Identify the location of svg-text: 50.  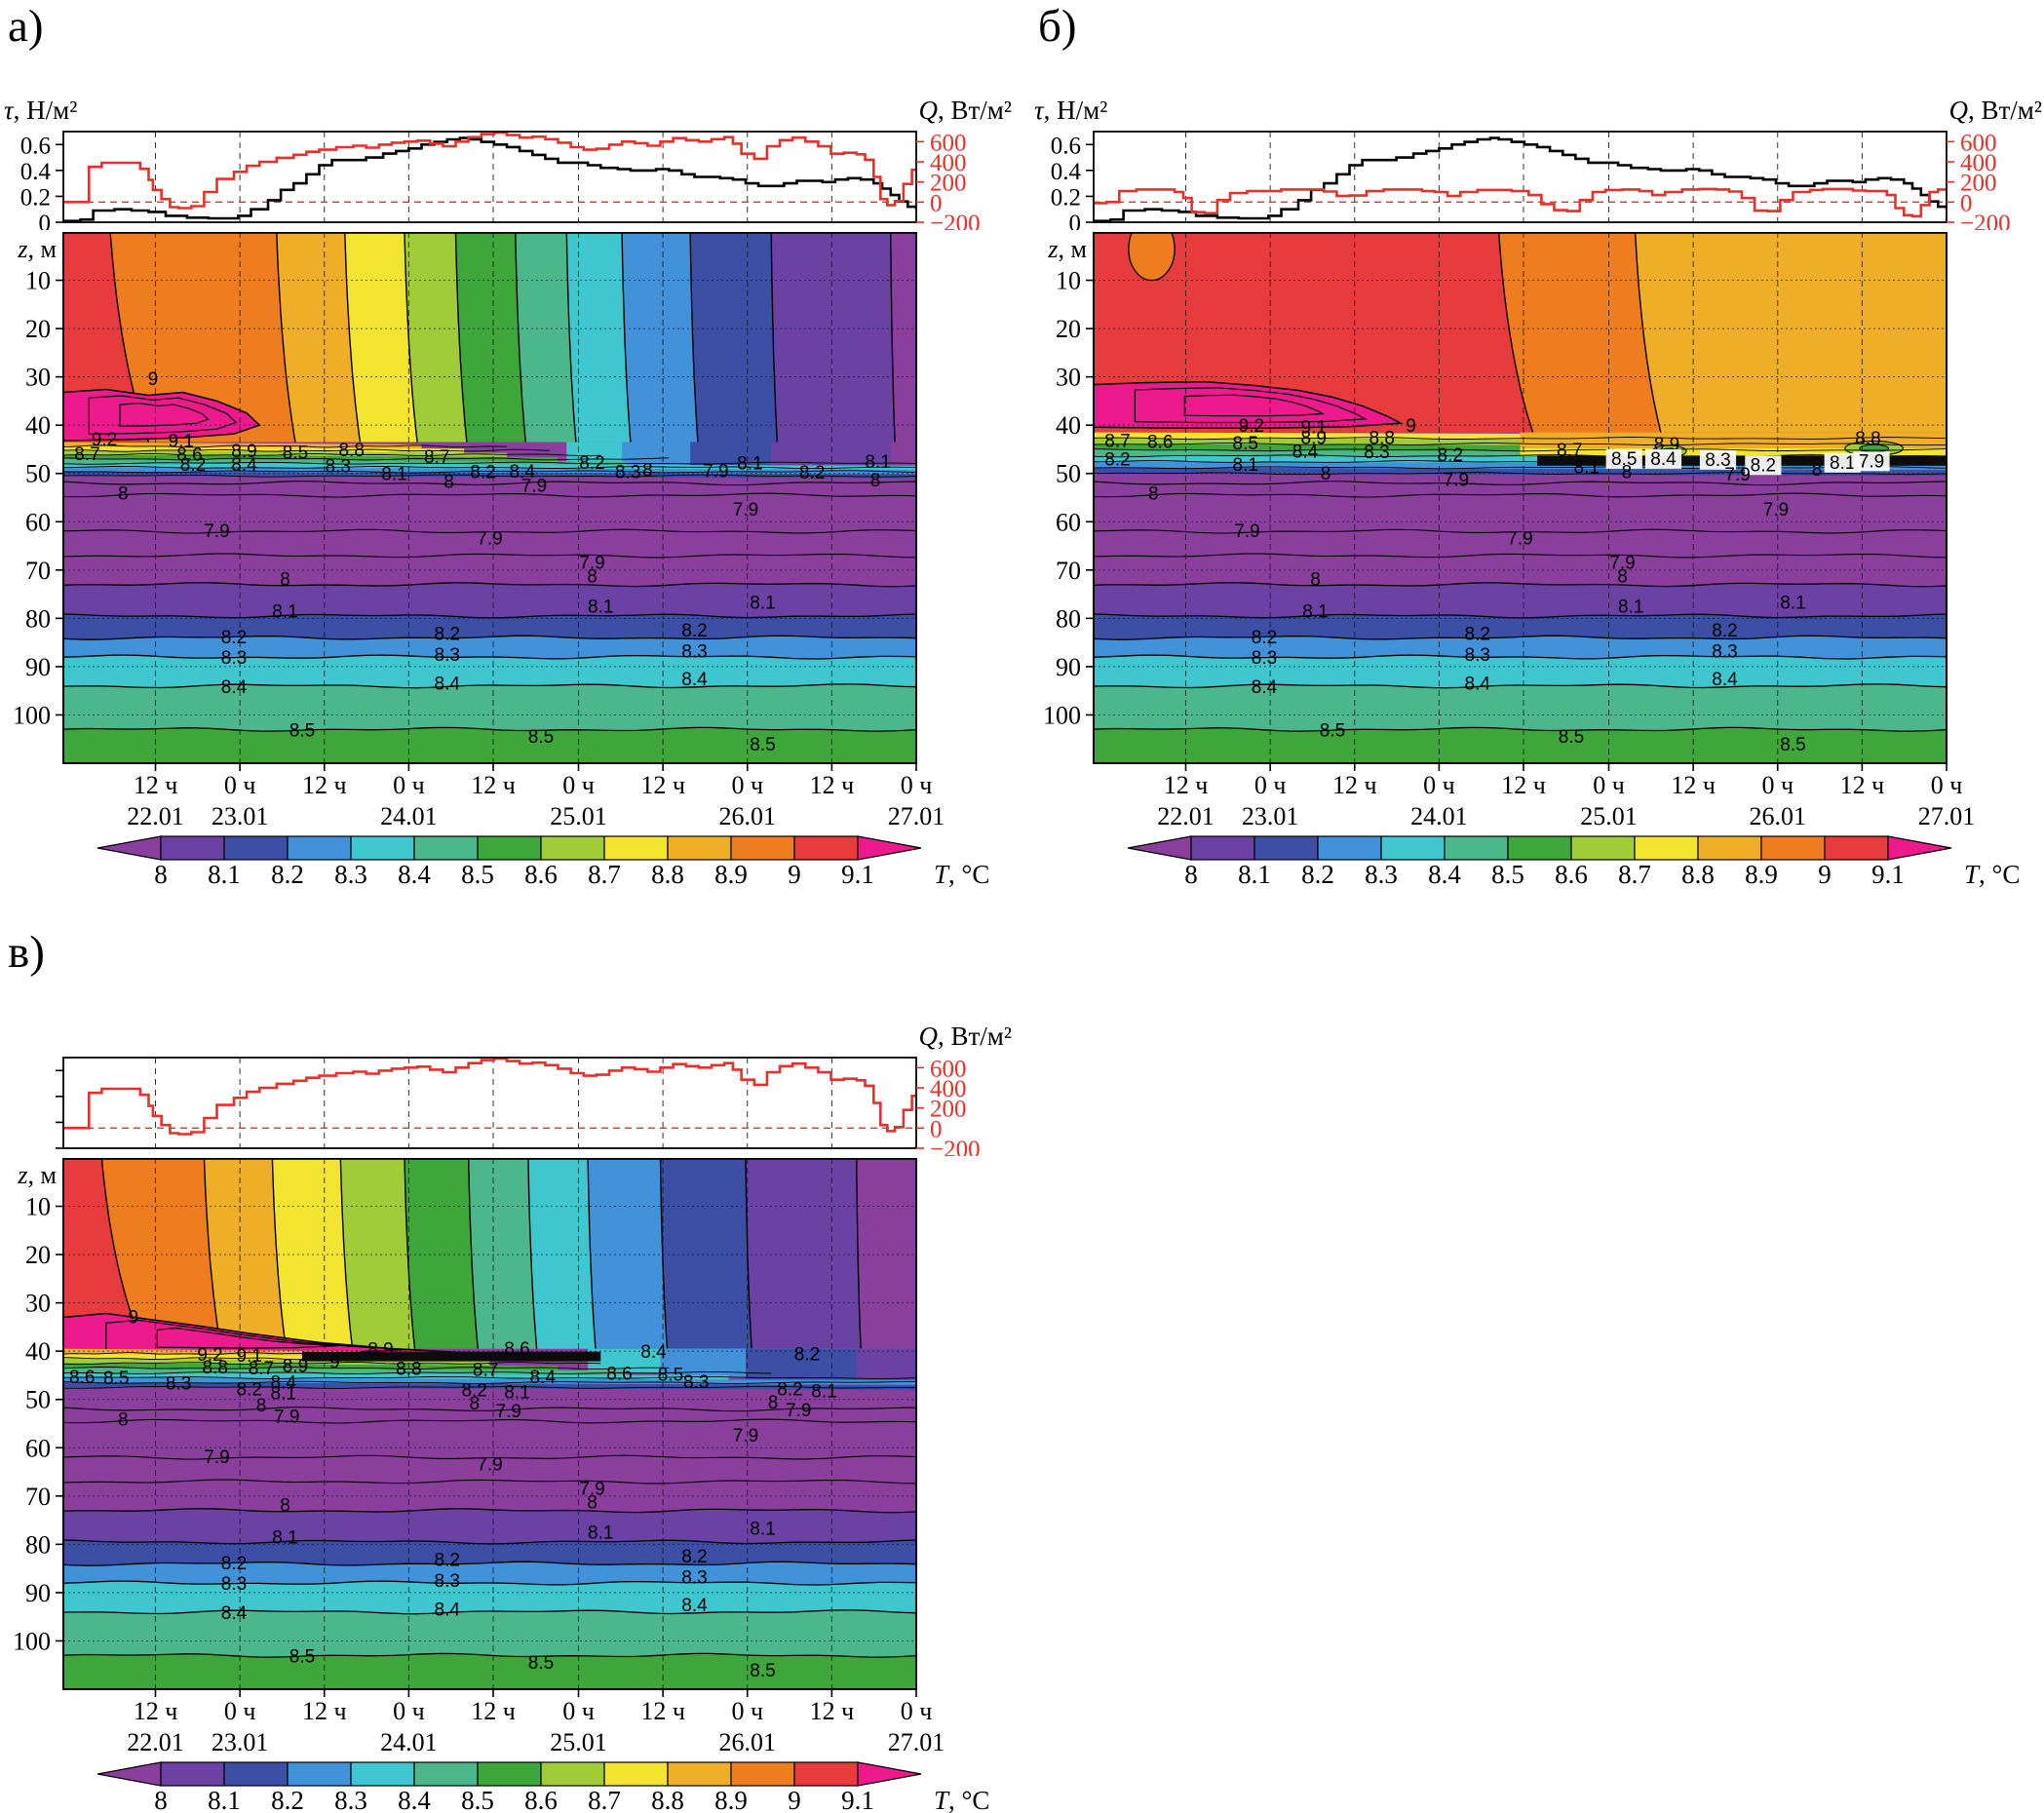
(38, 474).